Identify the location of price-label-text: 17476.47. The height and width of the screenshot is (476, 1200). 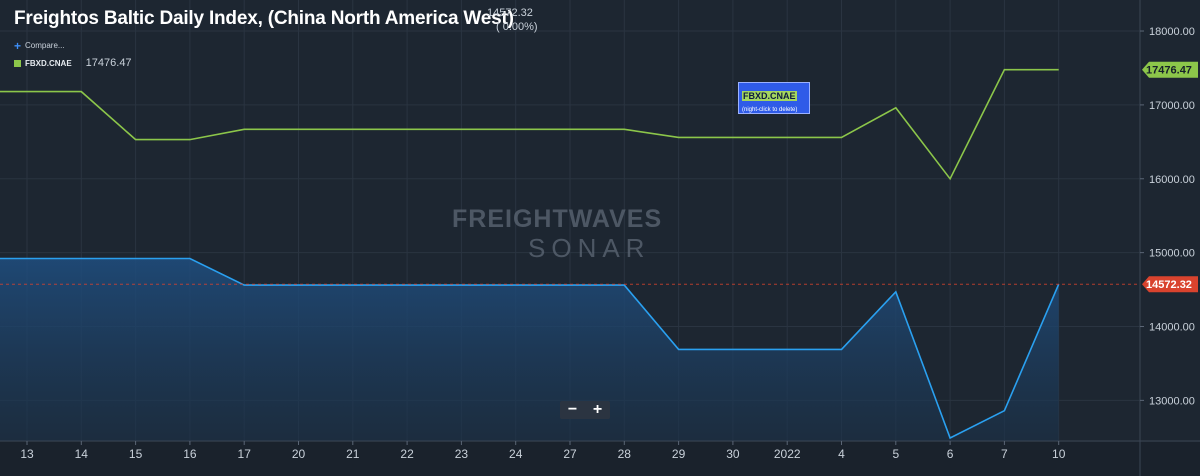
(1169, 71).